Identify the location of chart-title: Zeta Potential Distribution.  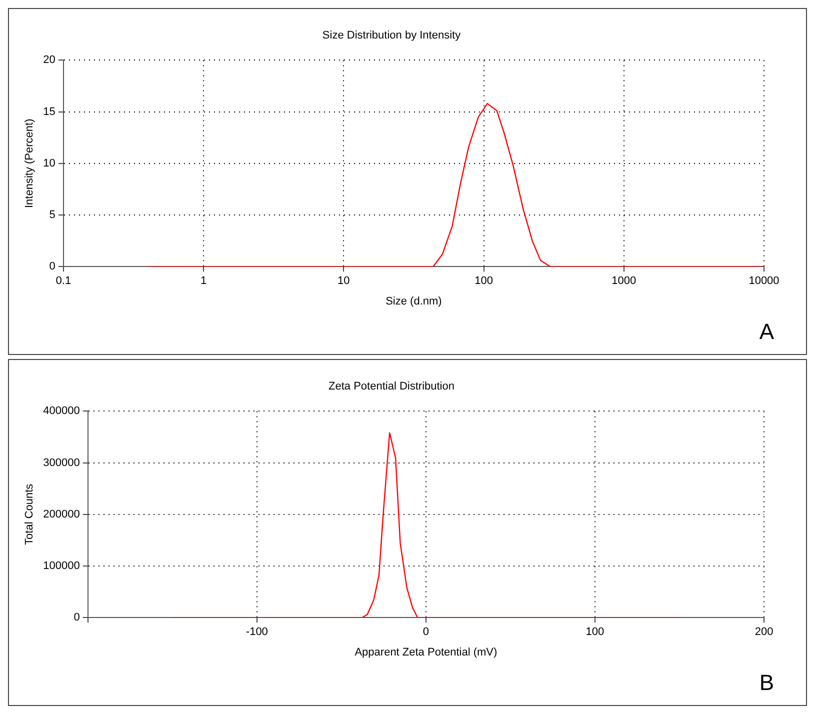
(391, 386).